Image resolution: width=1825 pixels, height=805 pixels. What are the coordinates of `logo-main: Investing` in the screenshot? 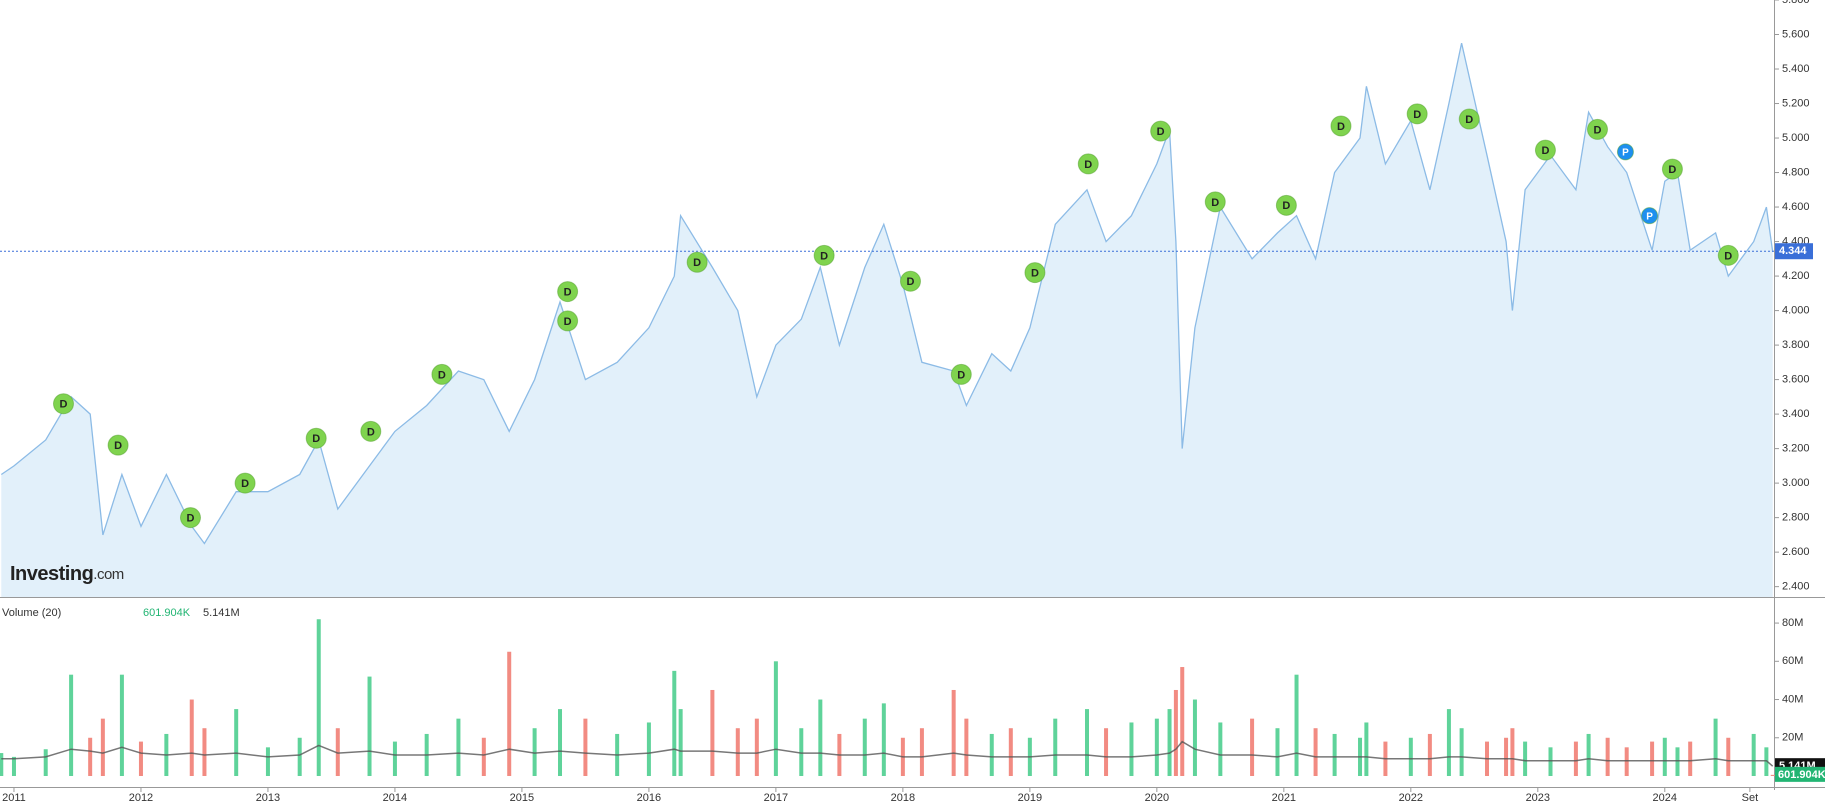 It's located at (51, 574).